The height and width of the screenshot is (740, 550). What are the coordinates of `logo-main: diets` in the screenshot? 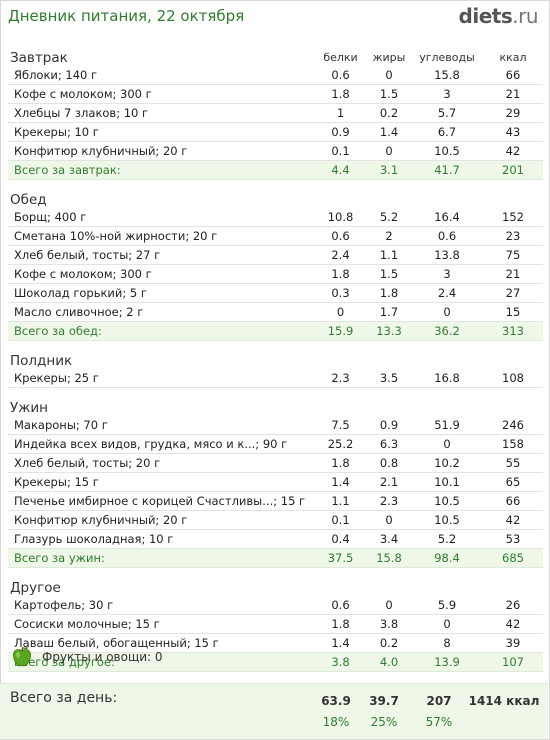 It's located at (485, 16).